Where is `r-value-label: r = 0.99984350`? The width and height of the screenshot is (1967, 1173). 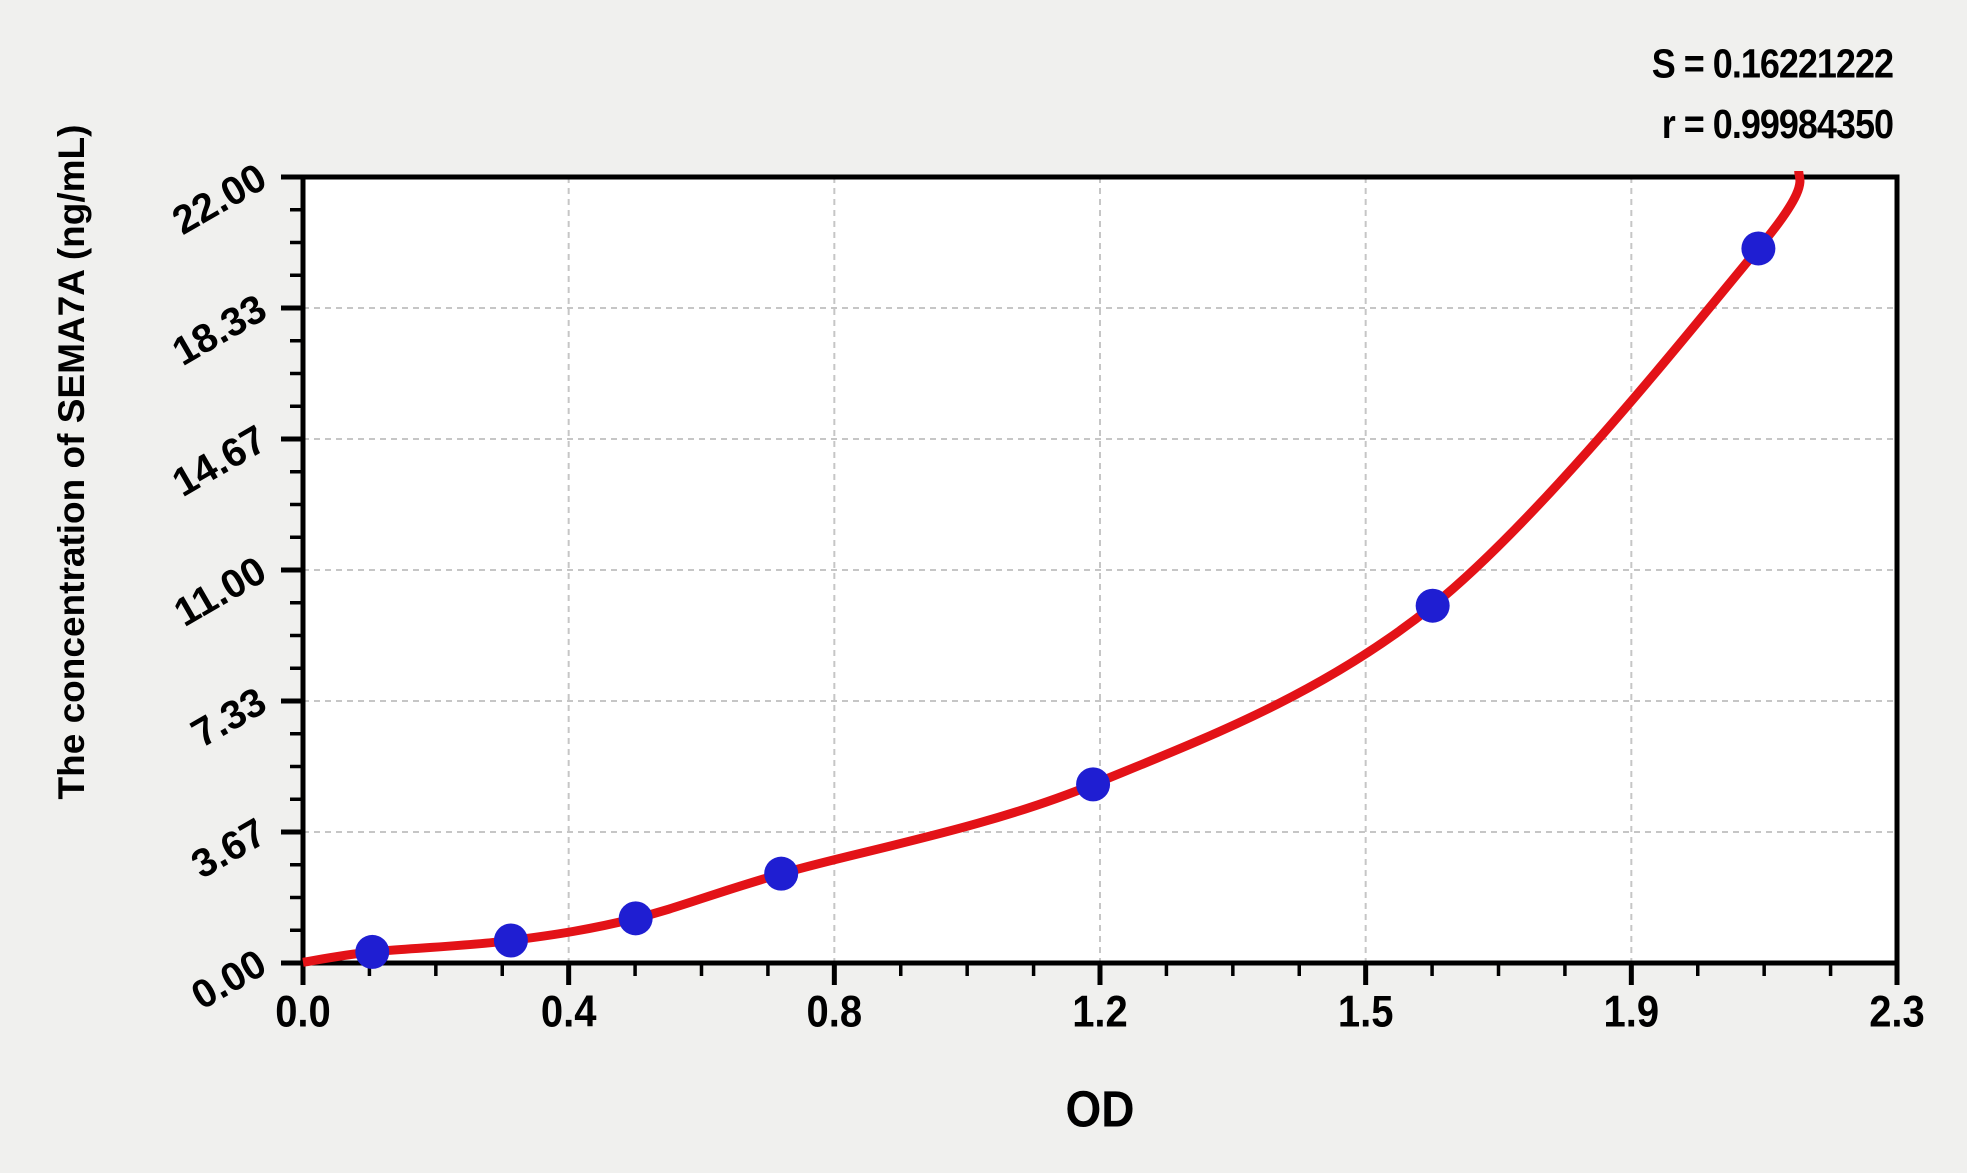
r-value-label: r = 0.99984350 is located at coordinates (1777, 124).